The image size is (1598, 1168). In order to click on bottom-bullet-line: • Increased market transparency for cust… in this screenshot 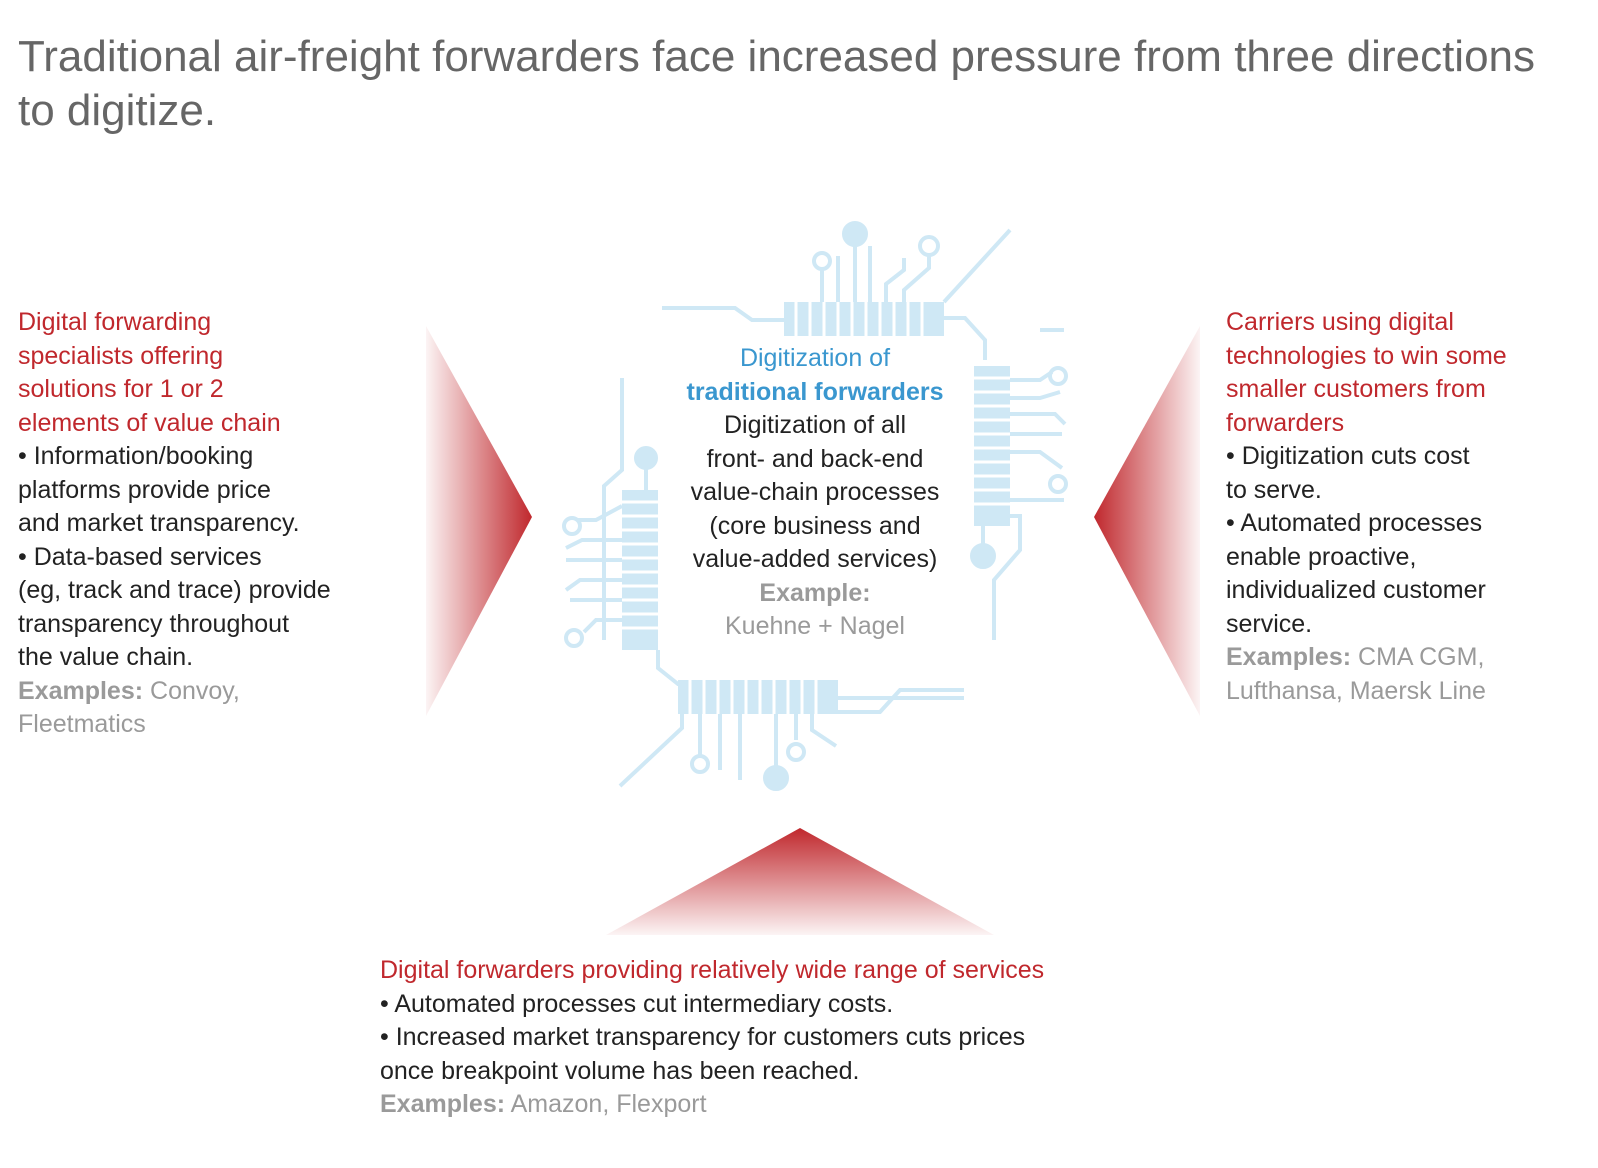, I will do `click(703, 1037)`.